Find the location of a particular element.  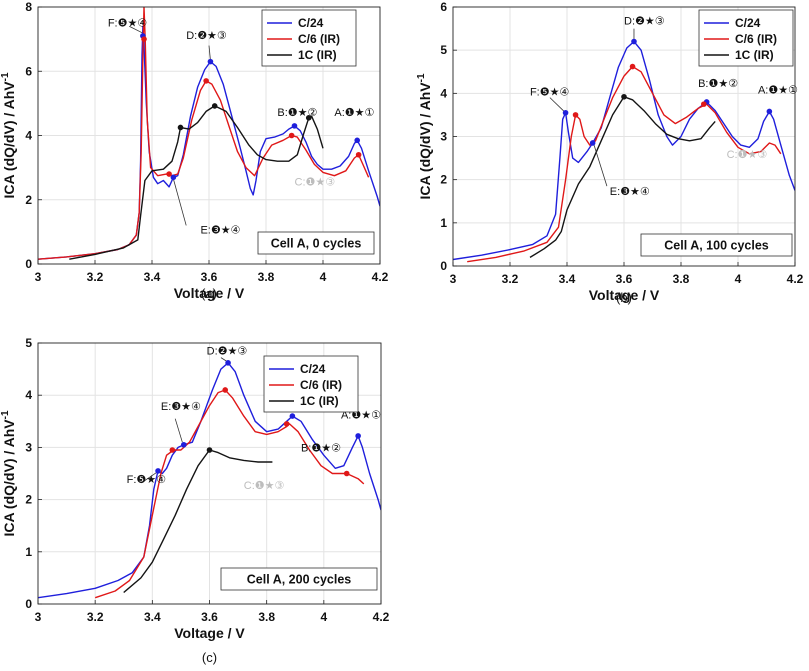

legend-entry-label: C/24 is located at coordinates (311, 23).